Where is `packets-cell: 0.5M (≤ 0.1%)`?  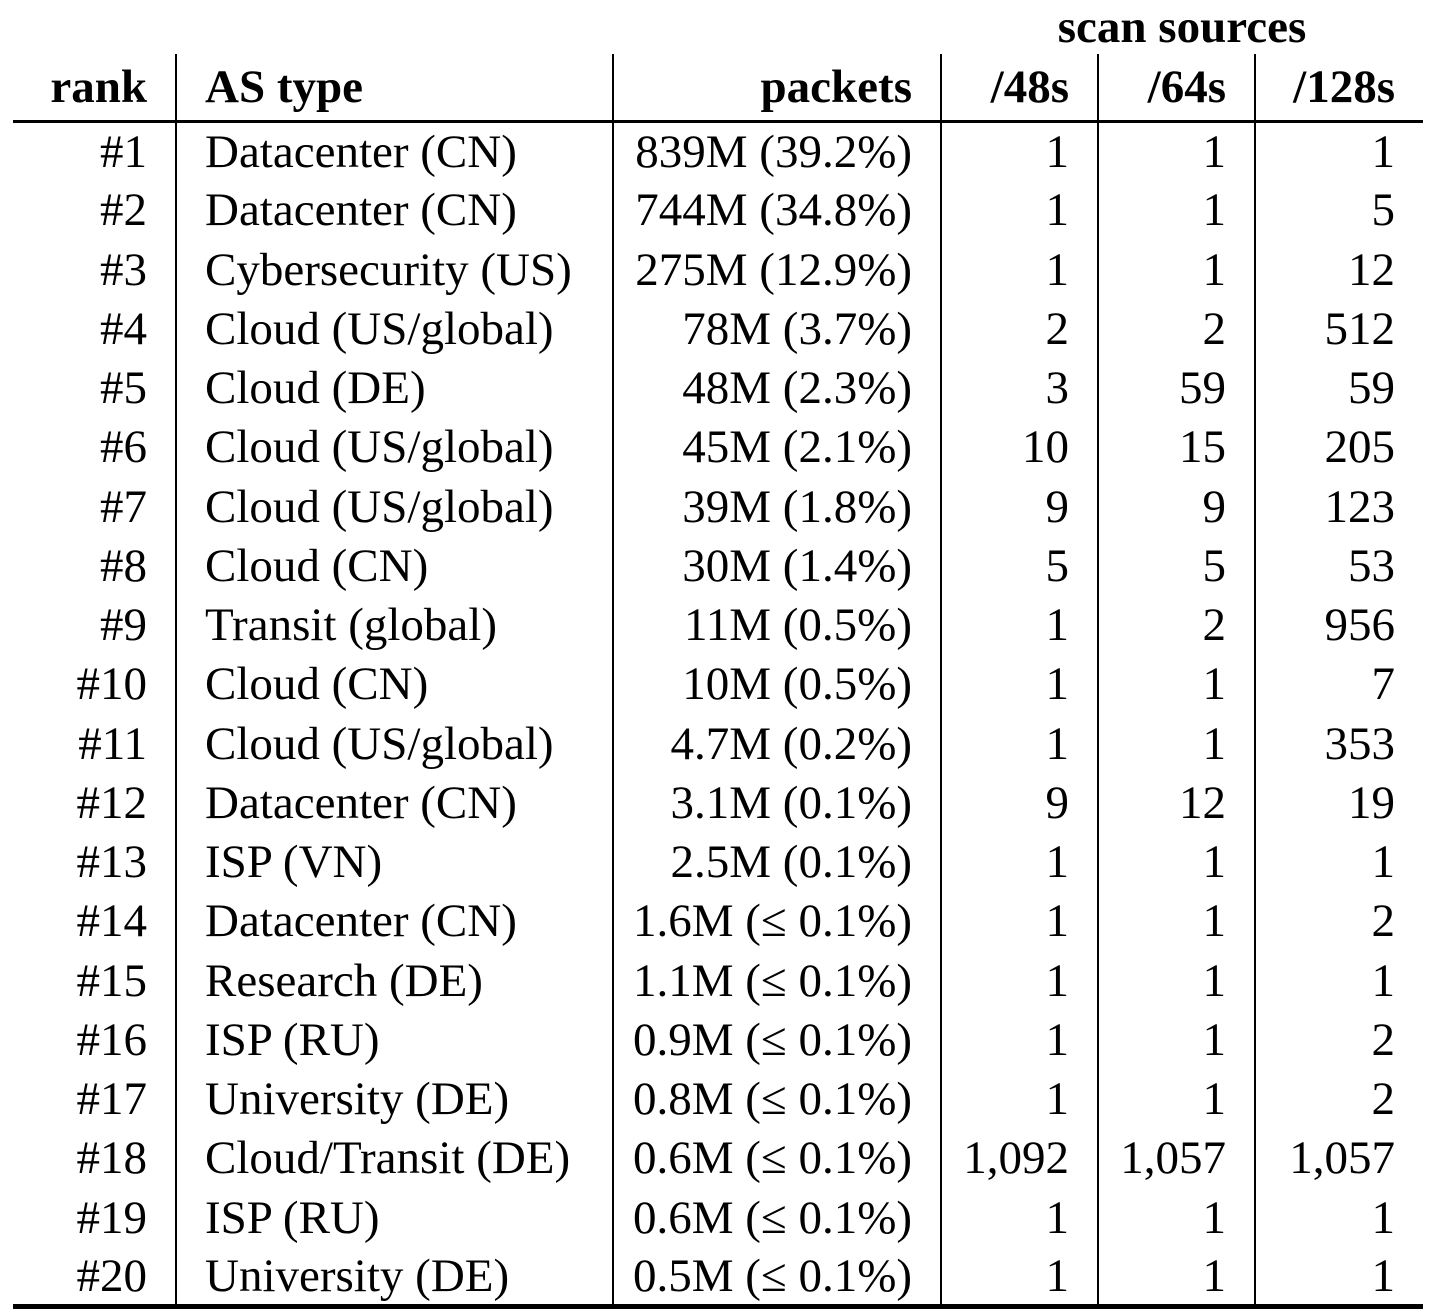
packets-cell: 0.5M (≤ 0.1%) is located at coordinates (776, 1277).